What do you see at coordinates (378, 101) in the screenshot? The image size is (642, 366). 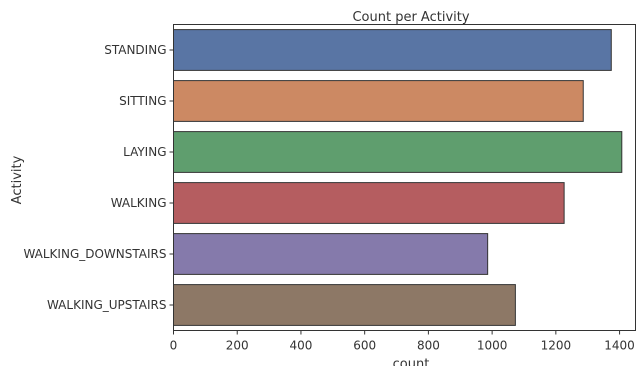 I see `bar-sitting` at bounding box center [378, 101].